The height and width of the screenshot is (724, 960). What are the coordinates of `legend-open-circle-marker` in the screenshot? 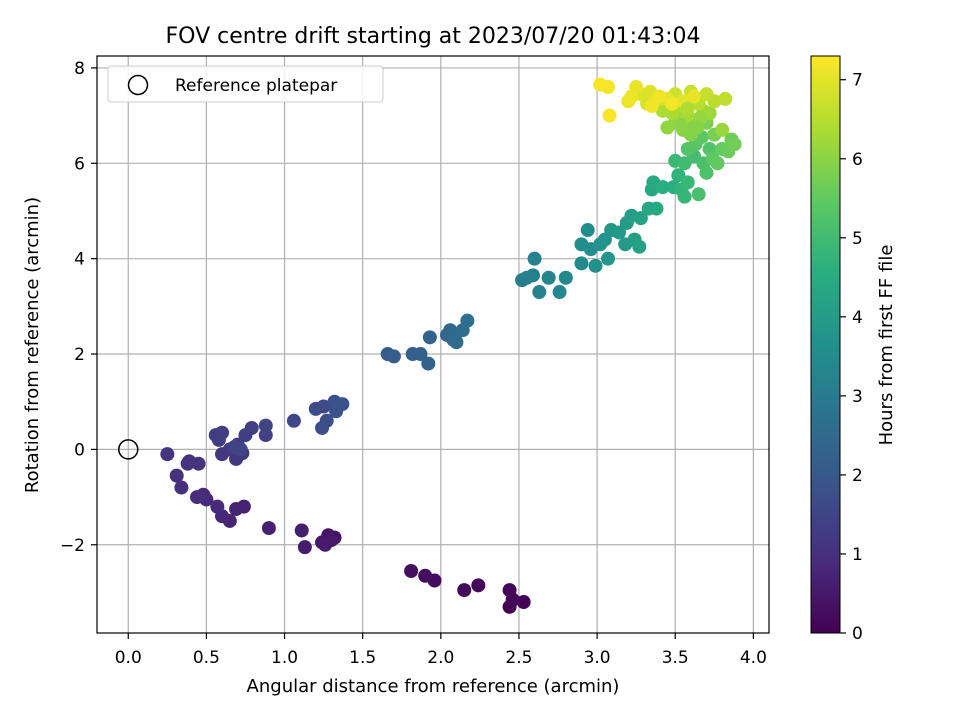 It's located at (138, 85).